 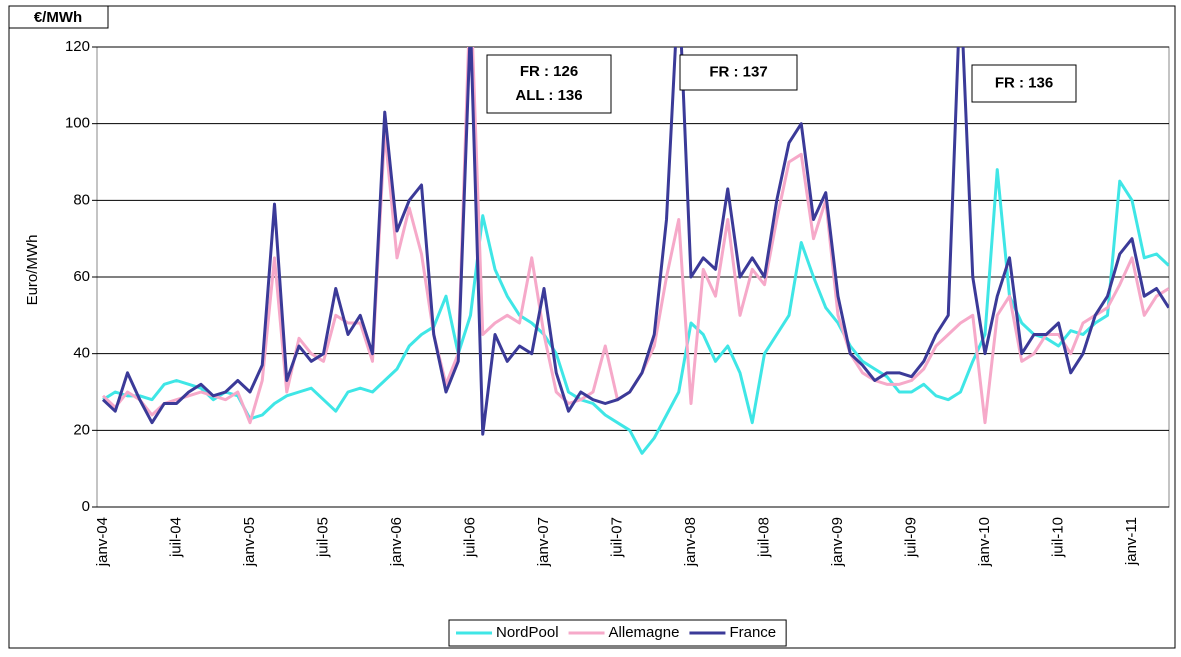 I want to click on legend-label: Allemagne, so click(x=644, y=632).